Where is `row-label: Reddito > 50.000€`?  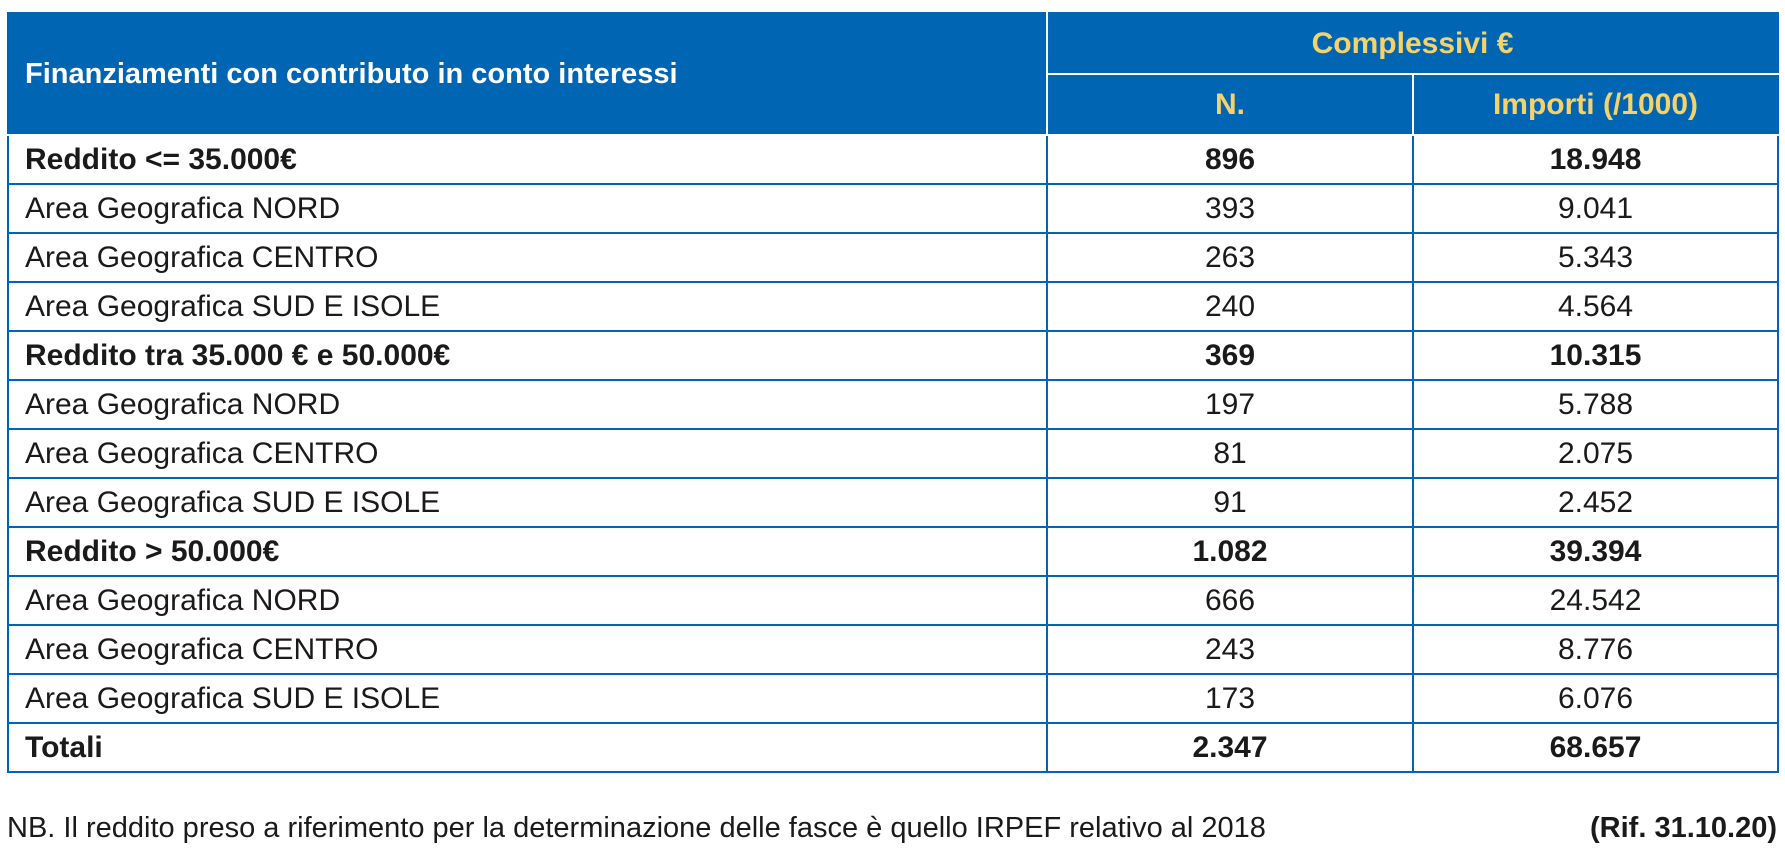
row-label: Reddito > 50.000€ is located at coordinates (527, 551).